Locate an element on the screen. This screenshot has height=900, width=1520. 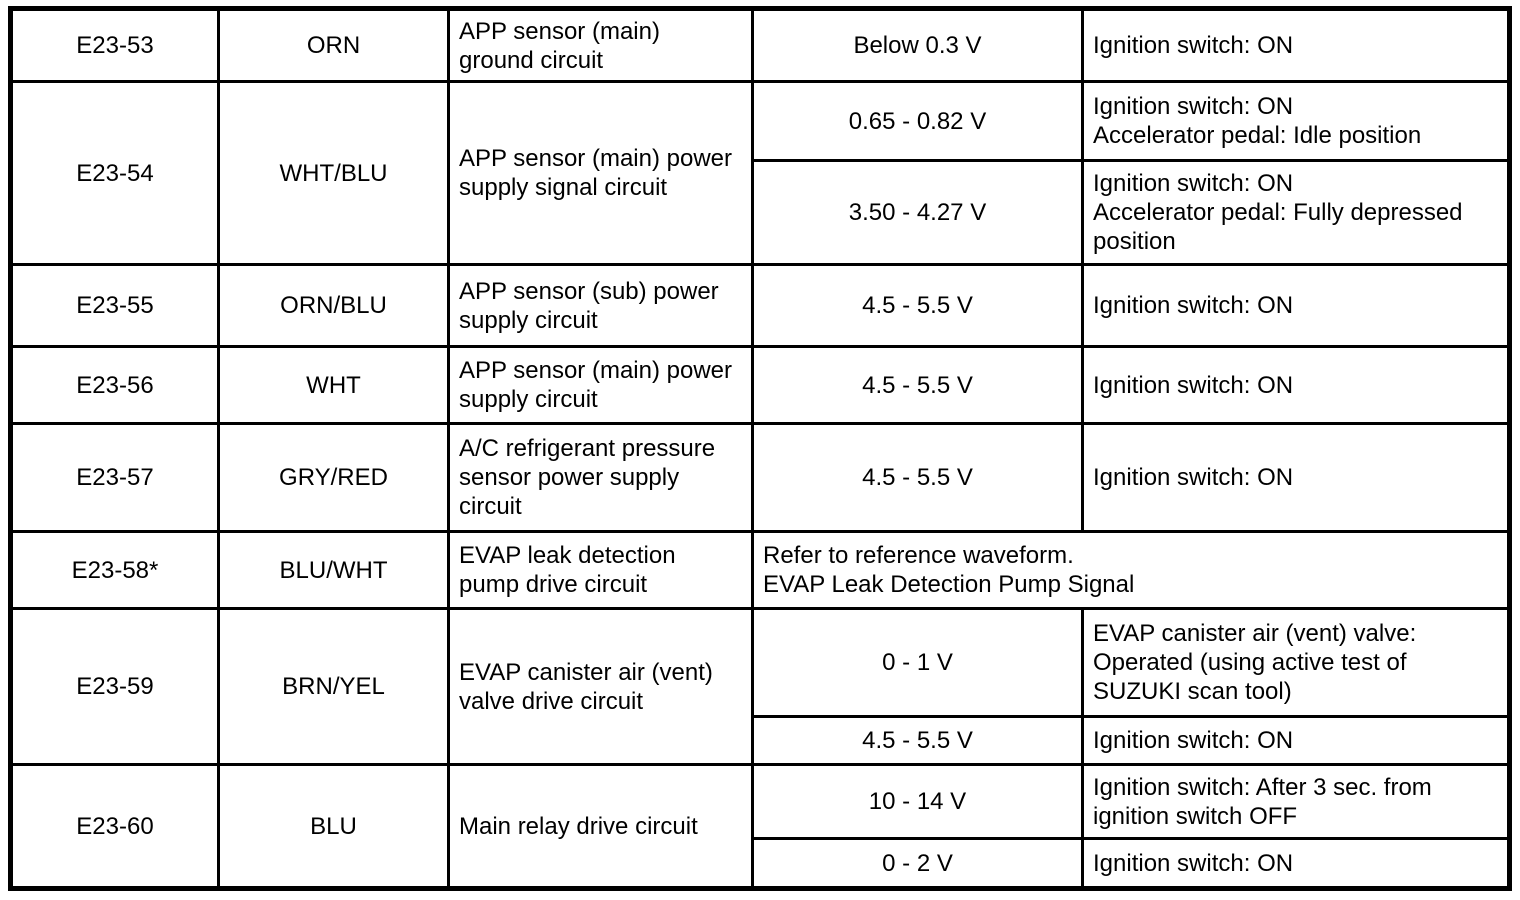
table-subrow: 4.5 - 5.5 V Ignition switch: ON is located at coordinates (761, 740).